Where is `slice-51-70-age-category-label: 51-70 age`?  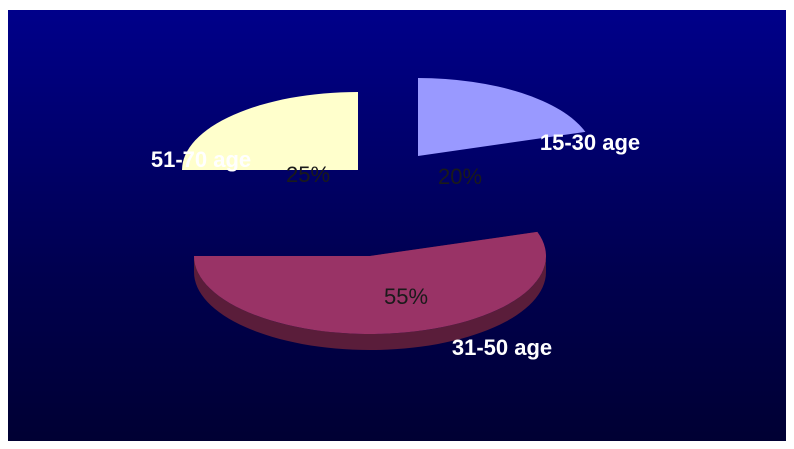
slice-51-70-age-category-label: 51-70 age is located at coordinates (201, 159).